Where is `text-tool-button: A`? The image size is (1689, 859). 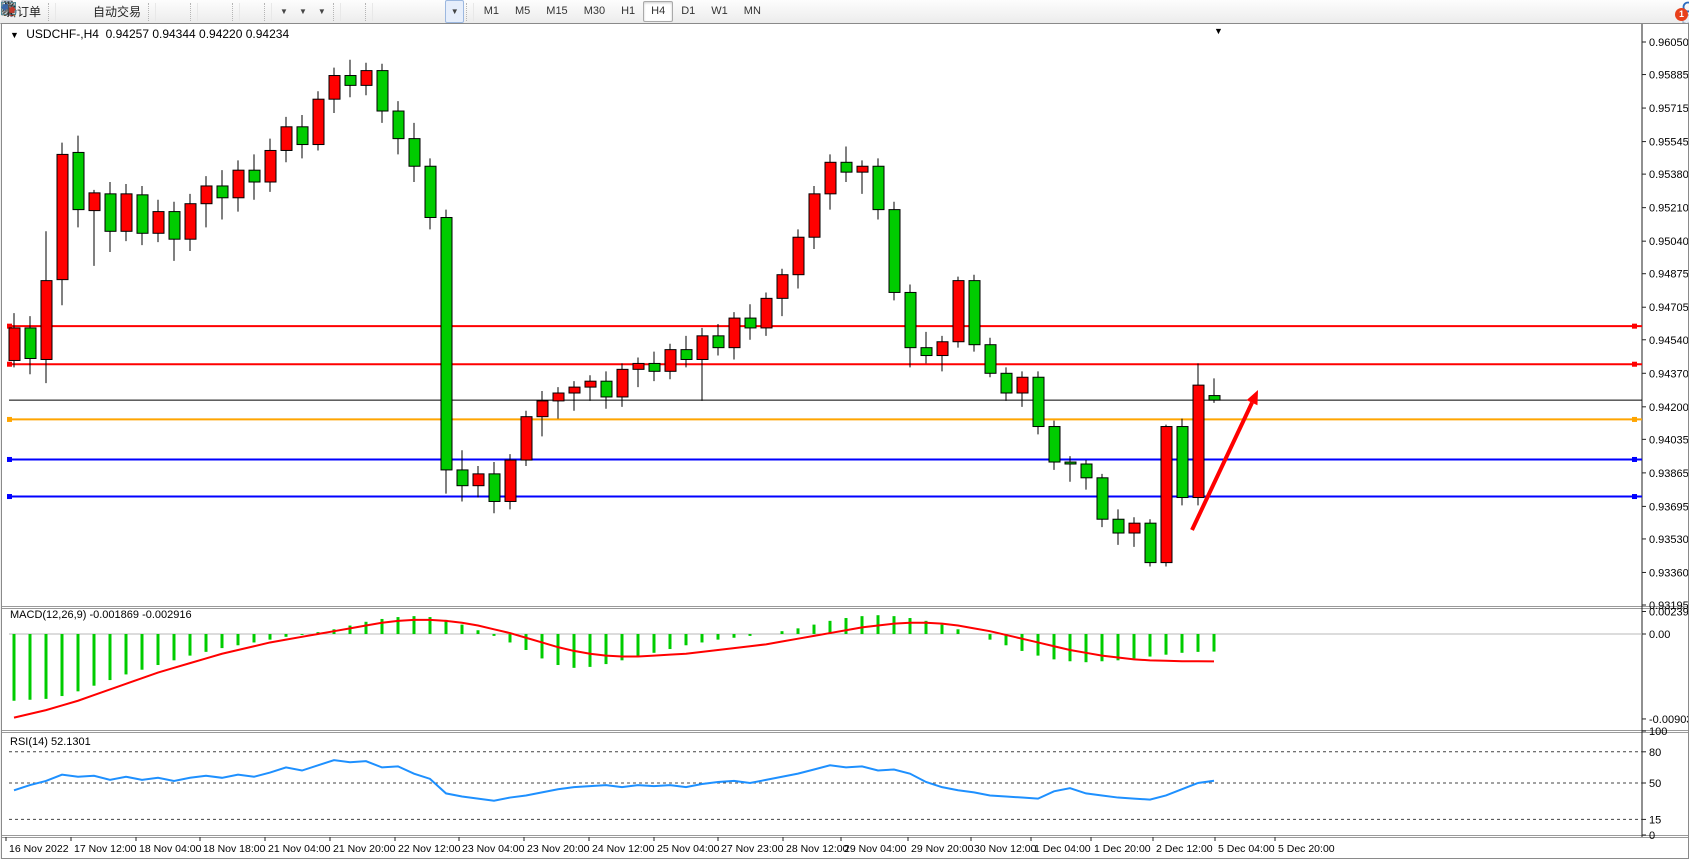 text-tool-button: A is located at coordinates (219, 11).